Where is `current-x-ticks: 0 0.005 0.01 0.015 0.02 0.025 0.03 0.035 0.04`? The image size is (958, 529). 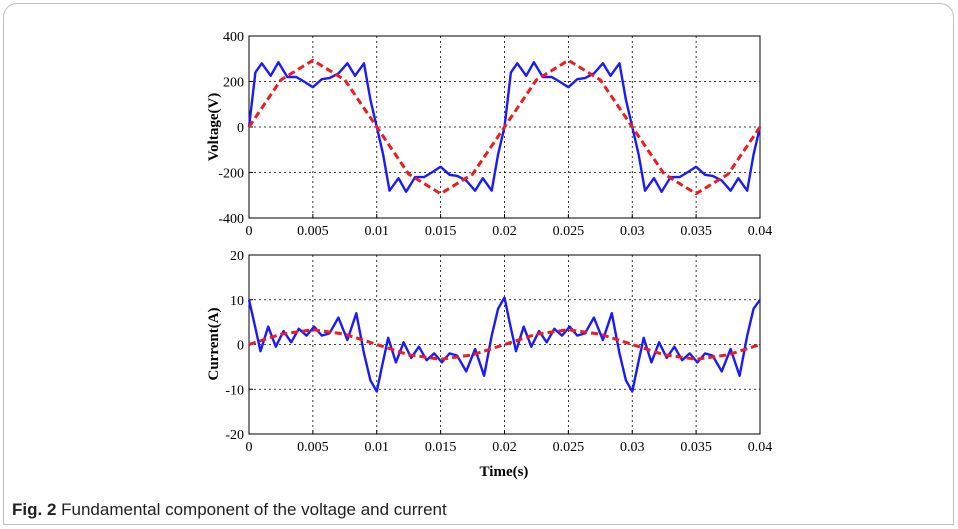 current-x-ticks: 0 0.005 0.01 0.015 0.02 0.025 0.03 0.035 0.04 is located at coordinates (509, 442).